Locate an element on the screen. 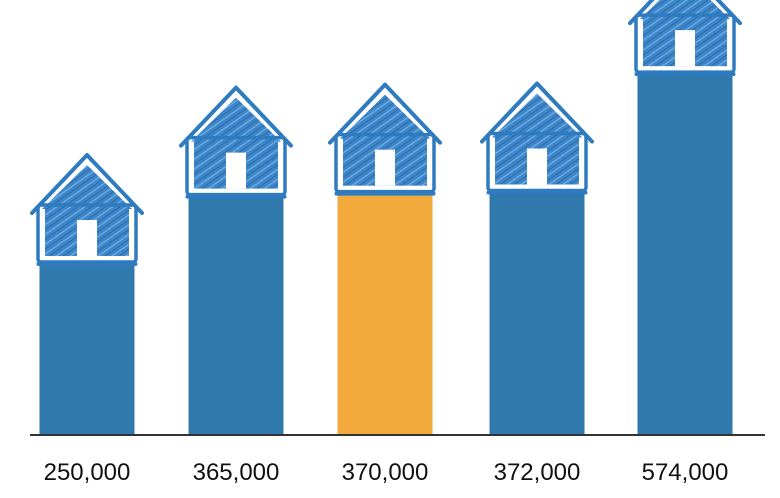 The image size is (780, 498). category-label: 250,000 is located at coordinates (87, 472).